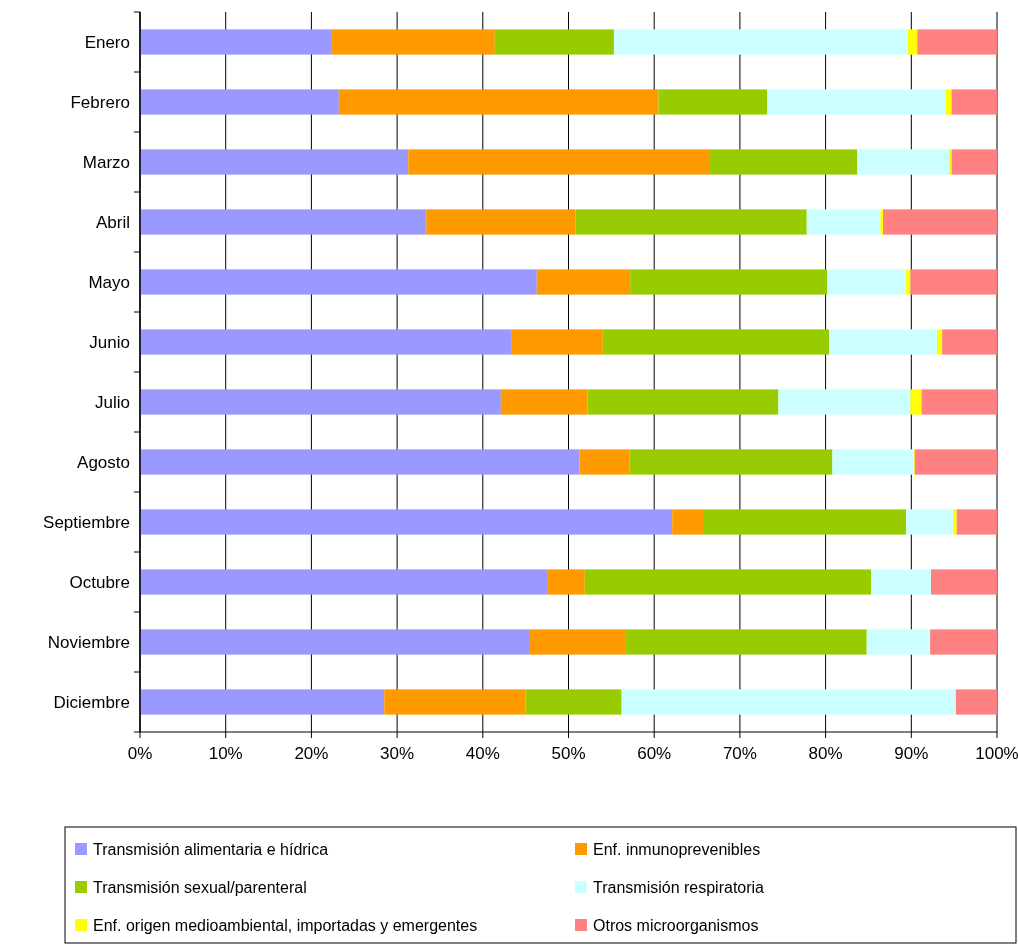 The width and height of the screenshot is (1018, 947). Describe the element at coordinates (677, 849) in the screenshot. I see `legend-label: Enf. inmunoprevenibles` at that location.